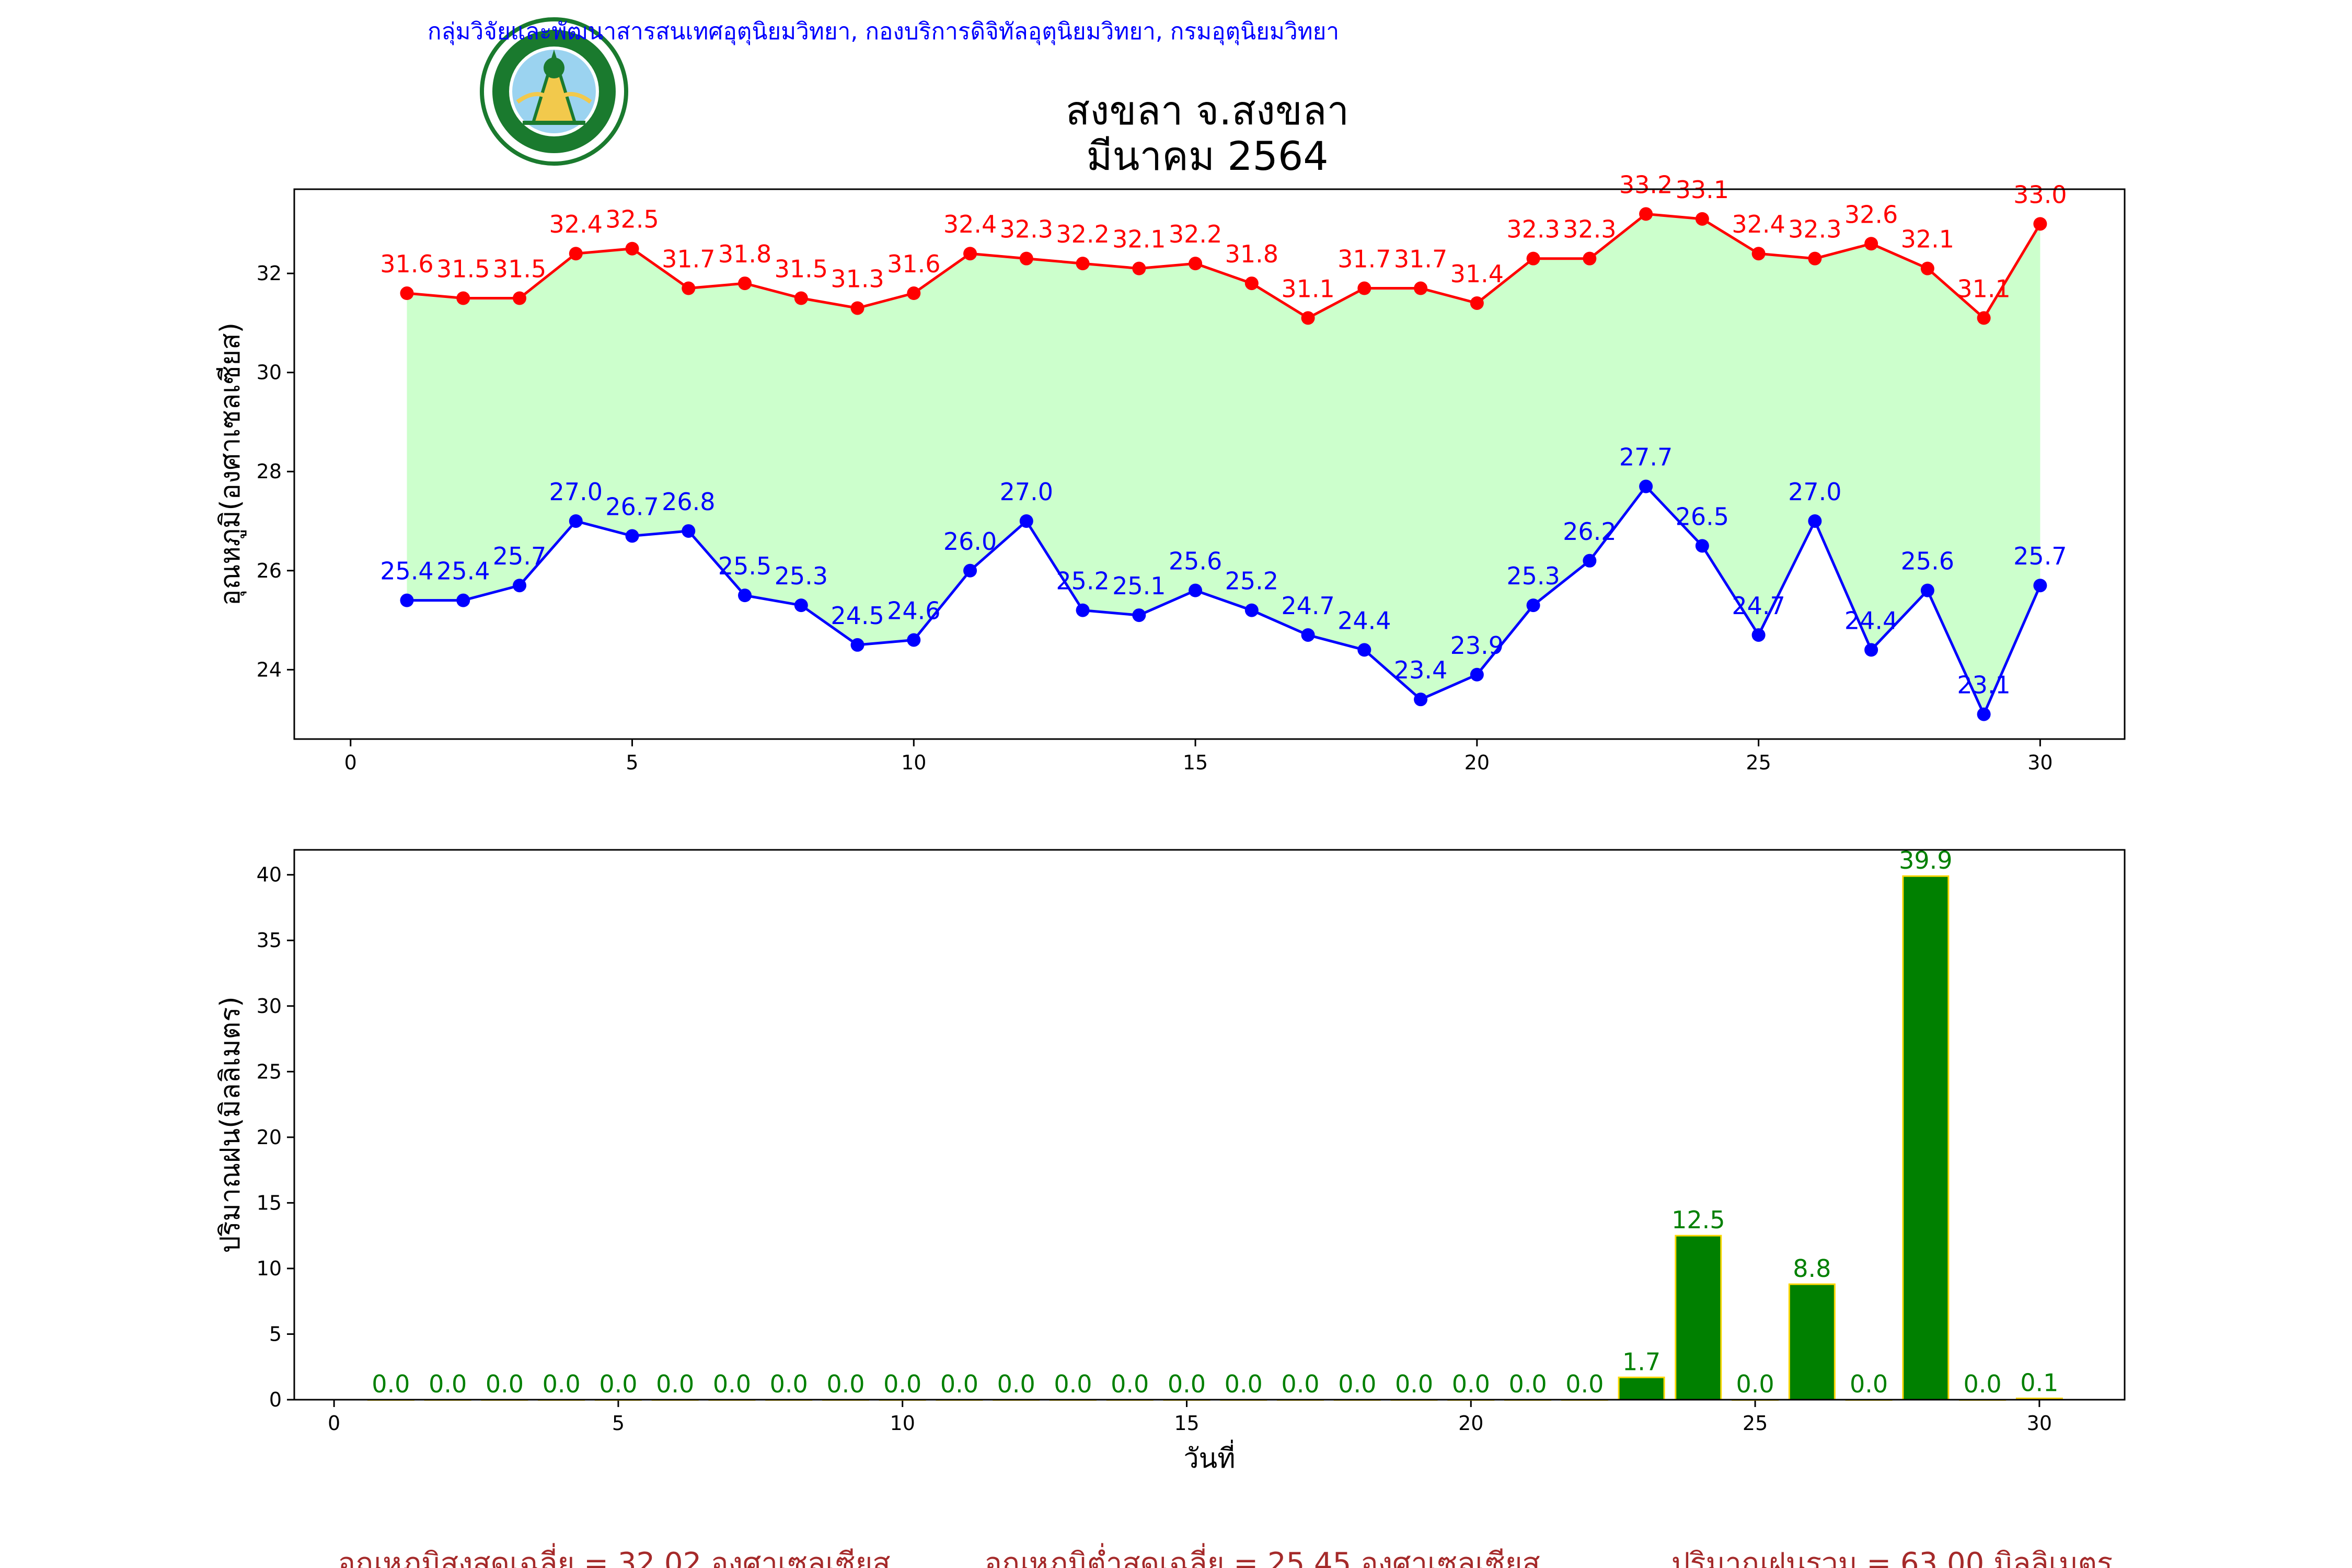 Image resolution: width=2352 pixels, height=1568 pixels. I want to click on min-temp-label: 25.5, so click(744, 566).